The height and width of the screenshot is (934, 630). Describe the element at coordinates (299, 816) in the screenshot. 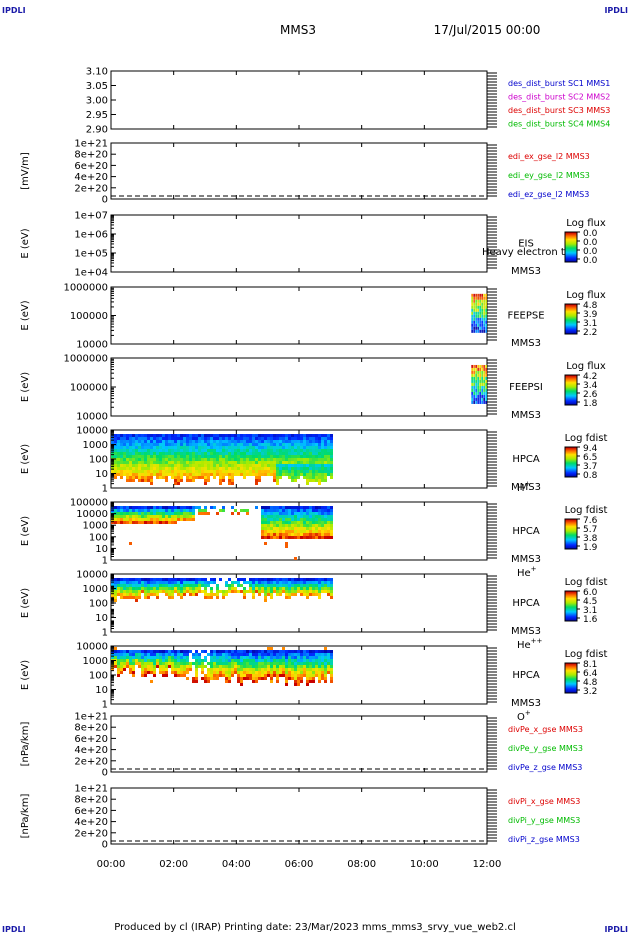

I see `panel-frame` at that location.